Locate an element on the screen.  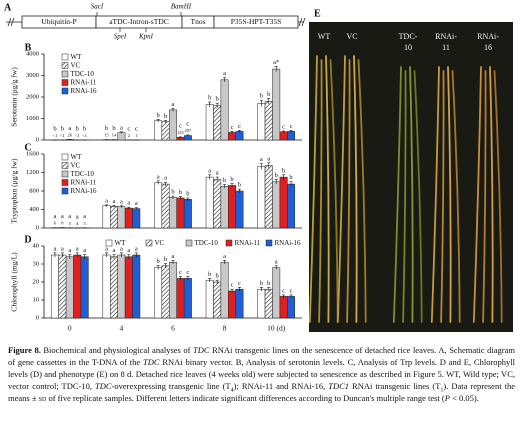
panel-letter: B is located at coordinates (28, 47).